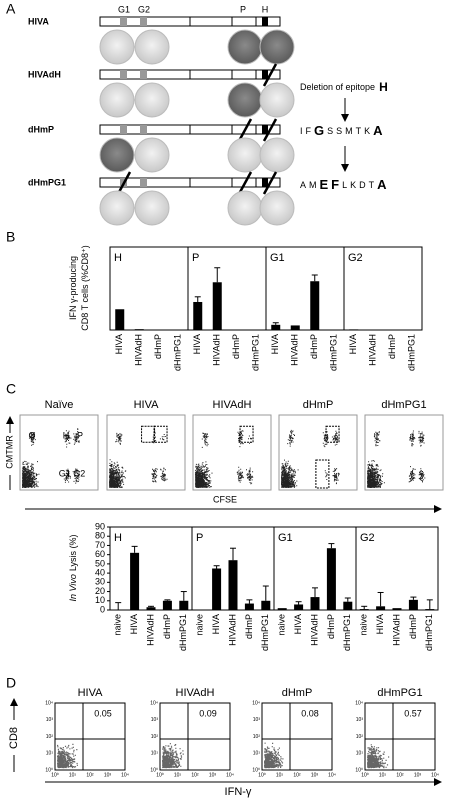 The width and height of the screenshot is (452, 800). What do you see at coordinates (367, 538) in the screenshot?
I see `subpanel-title: G2` at bounding box center [367, 538].